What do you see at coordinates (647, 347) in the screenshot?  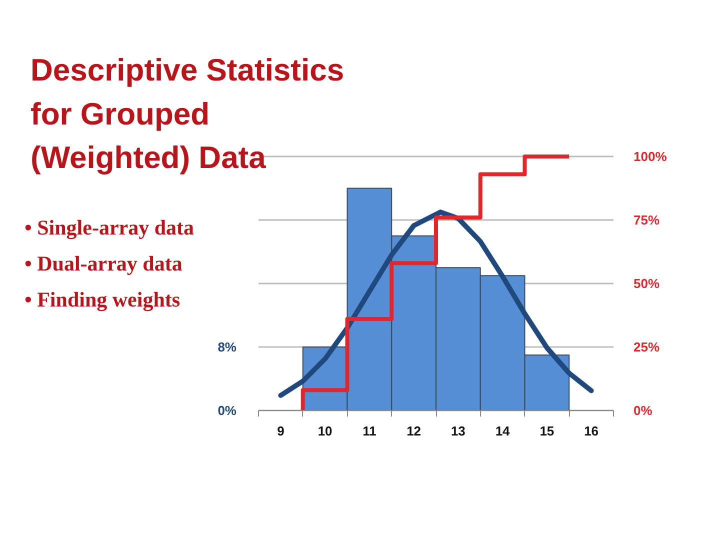 I see `y2-tick-label: 25%` at bounding box center [647, 347].